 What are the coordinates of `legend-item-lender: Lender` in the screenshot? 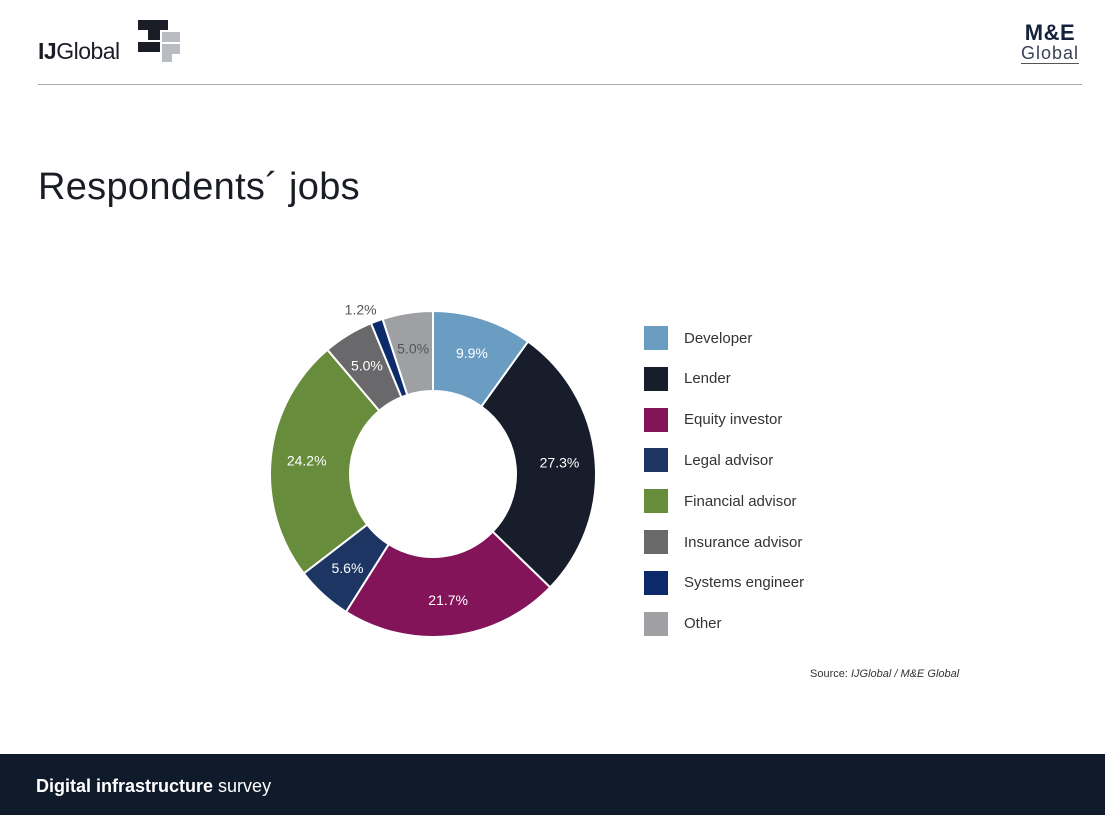 It's located at (687, 378).